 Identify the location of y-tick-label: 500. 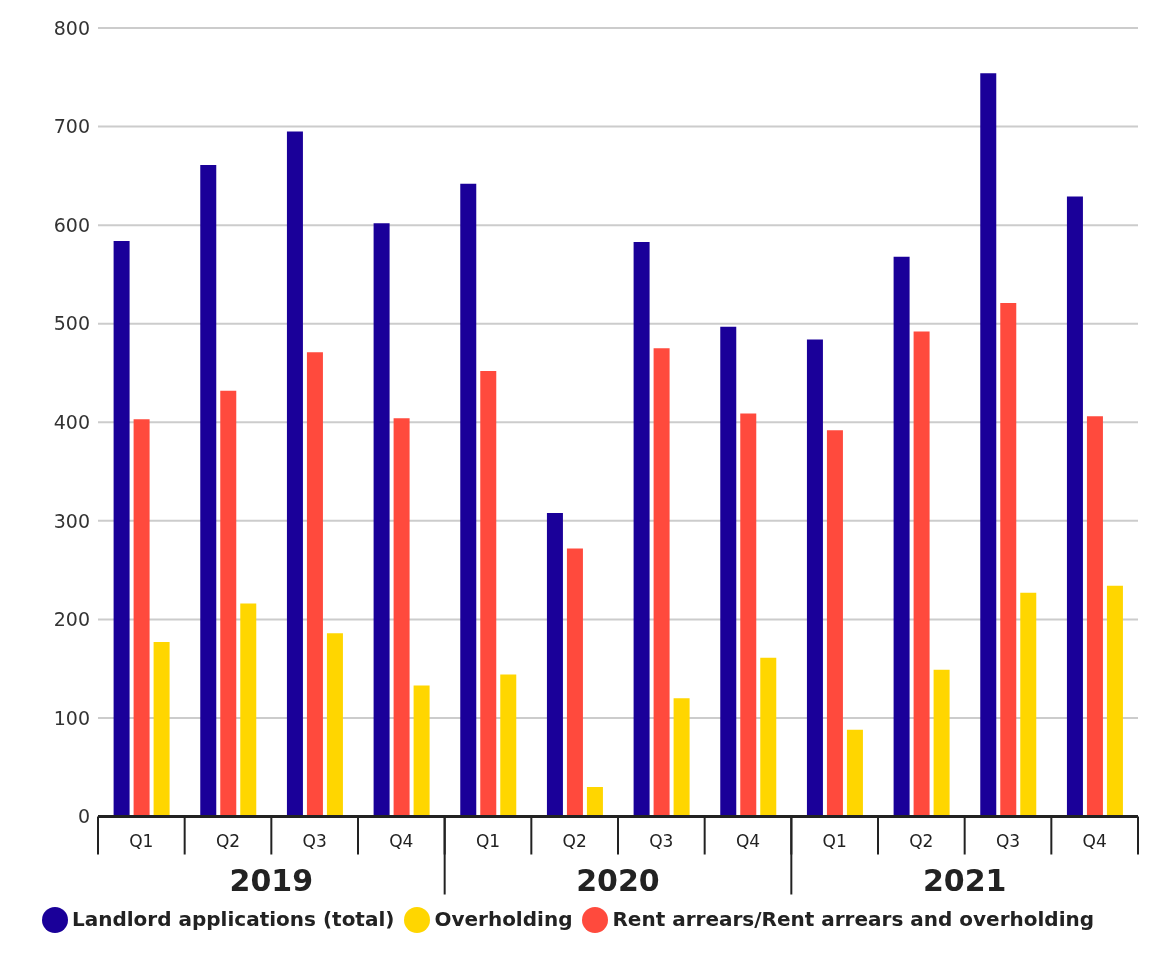
(71, 323).